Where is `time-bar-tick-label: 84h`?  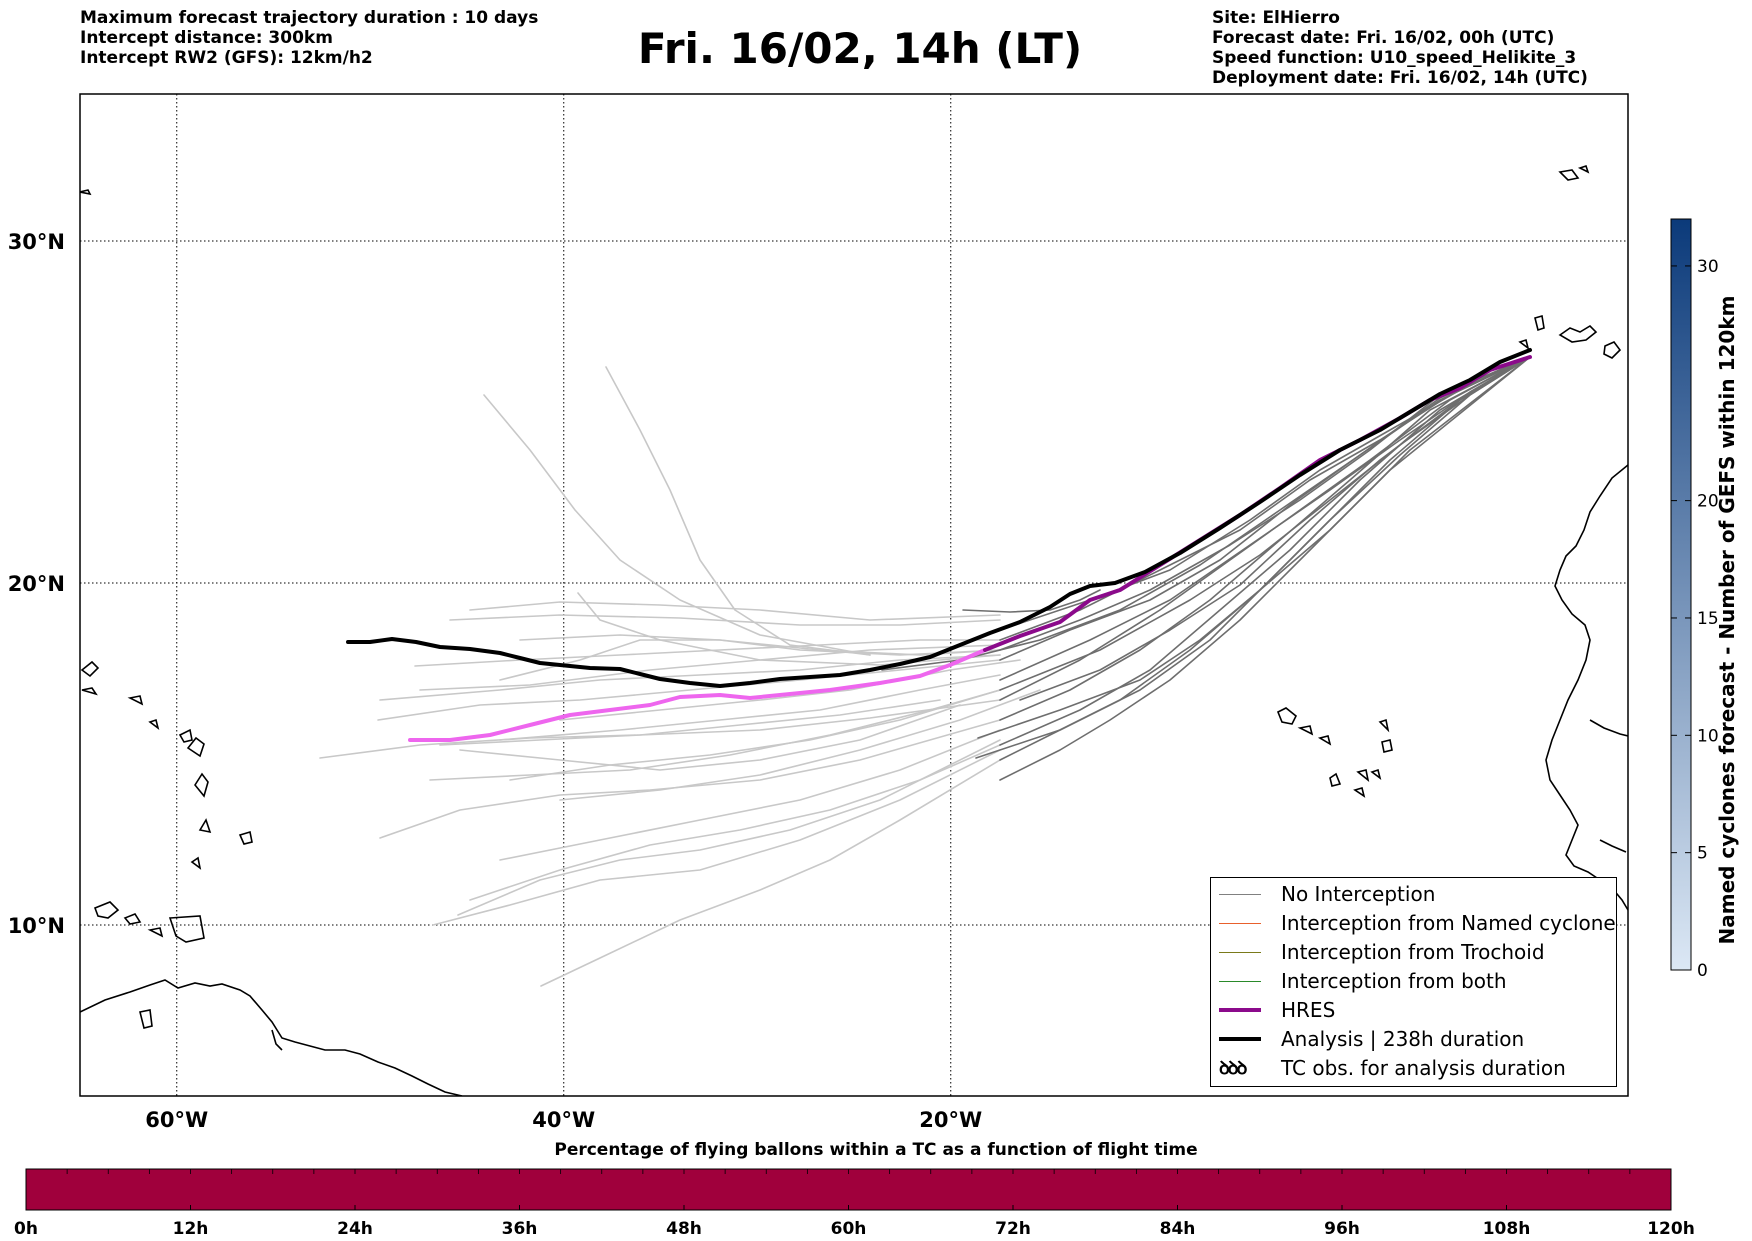 time-bar-tick-label: 84h is located at coordinates (1178, 1229).